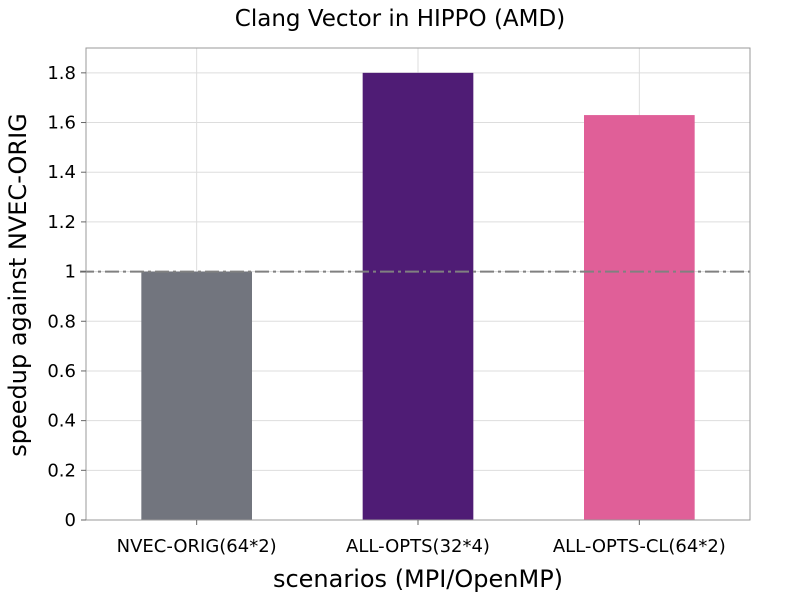 The image size is (800, 600). Describe the element at coordinates (400, 19) in the screenshot. I see `chart-title: Clang Vector in HIPPO (AMD)` at that location.